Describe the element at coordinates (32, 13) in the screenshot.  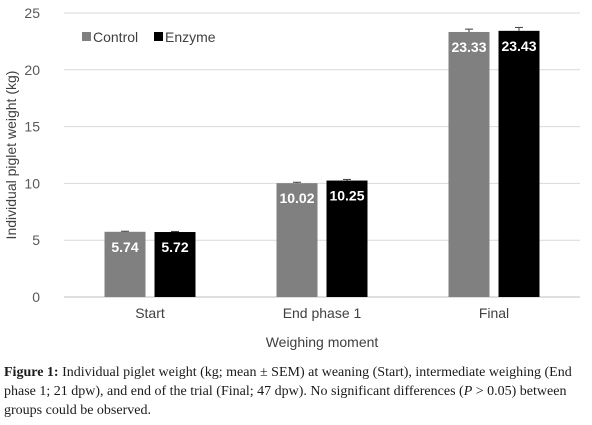
I see `y-tick-label: 25` at that location.